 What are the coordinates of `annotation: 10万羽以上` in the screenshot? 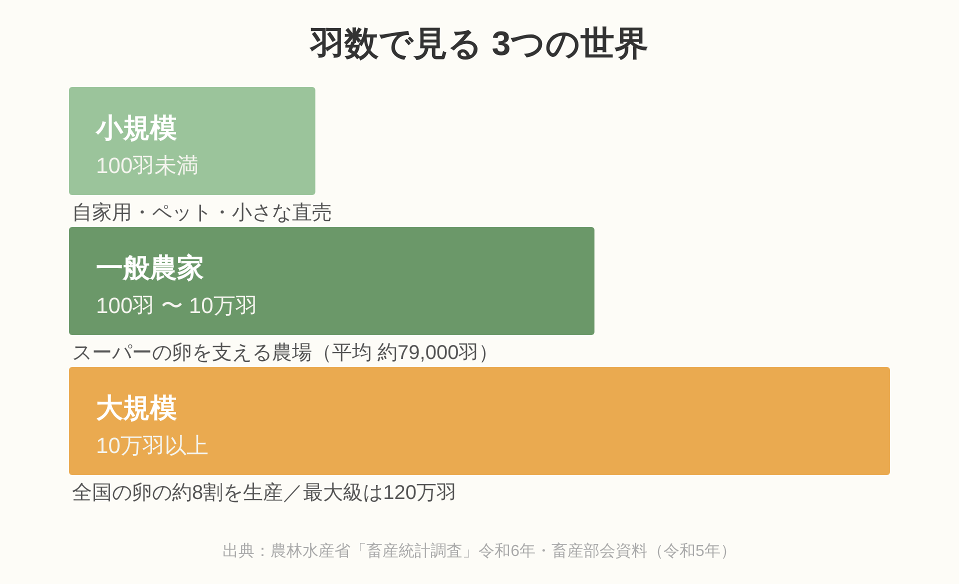 It's located at (152, 445).